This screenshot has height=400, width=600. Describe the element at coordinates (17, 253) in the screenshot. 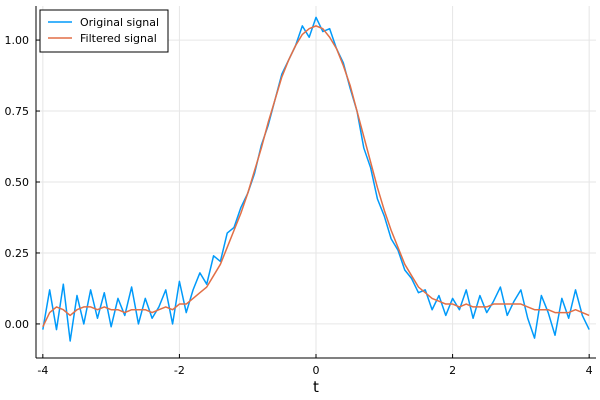

I see `y-tick-label-1: 0.25` at that location.